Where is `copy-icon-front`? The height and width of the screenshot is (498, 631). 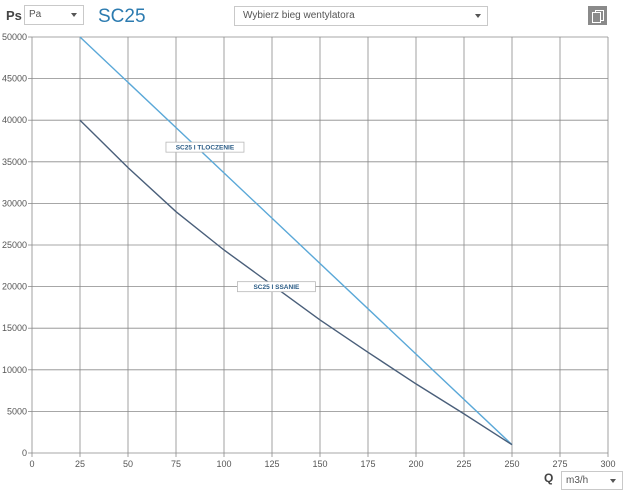 copy-icon-front is located at coordinates (596, 17).